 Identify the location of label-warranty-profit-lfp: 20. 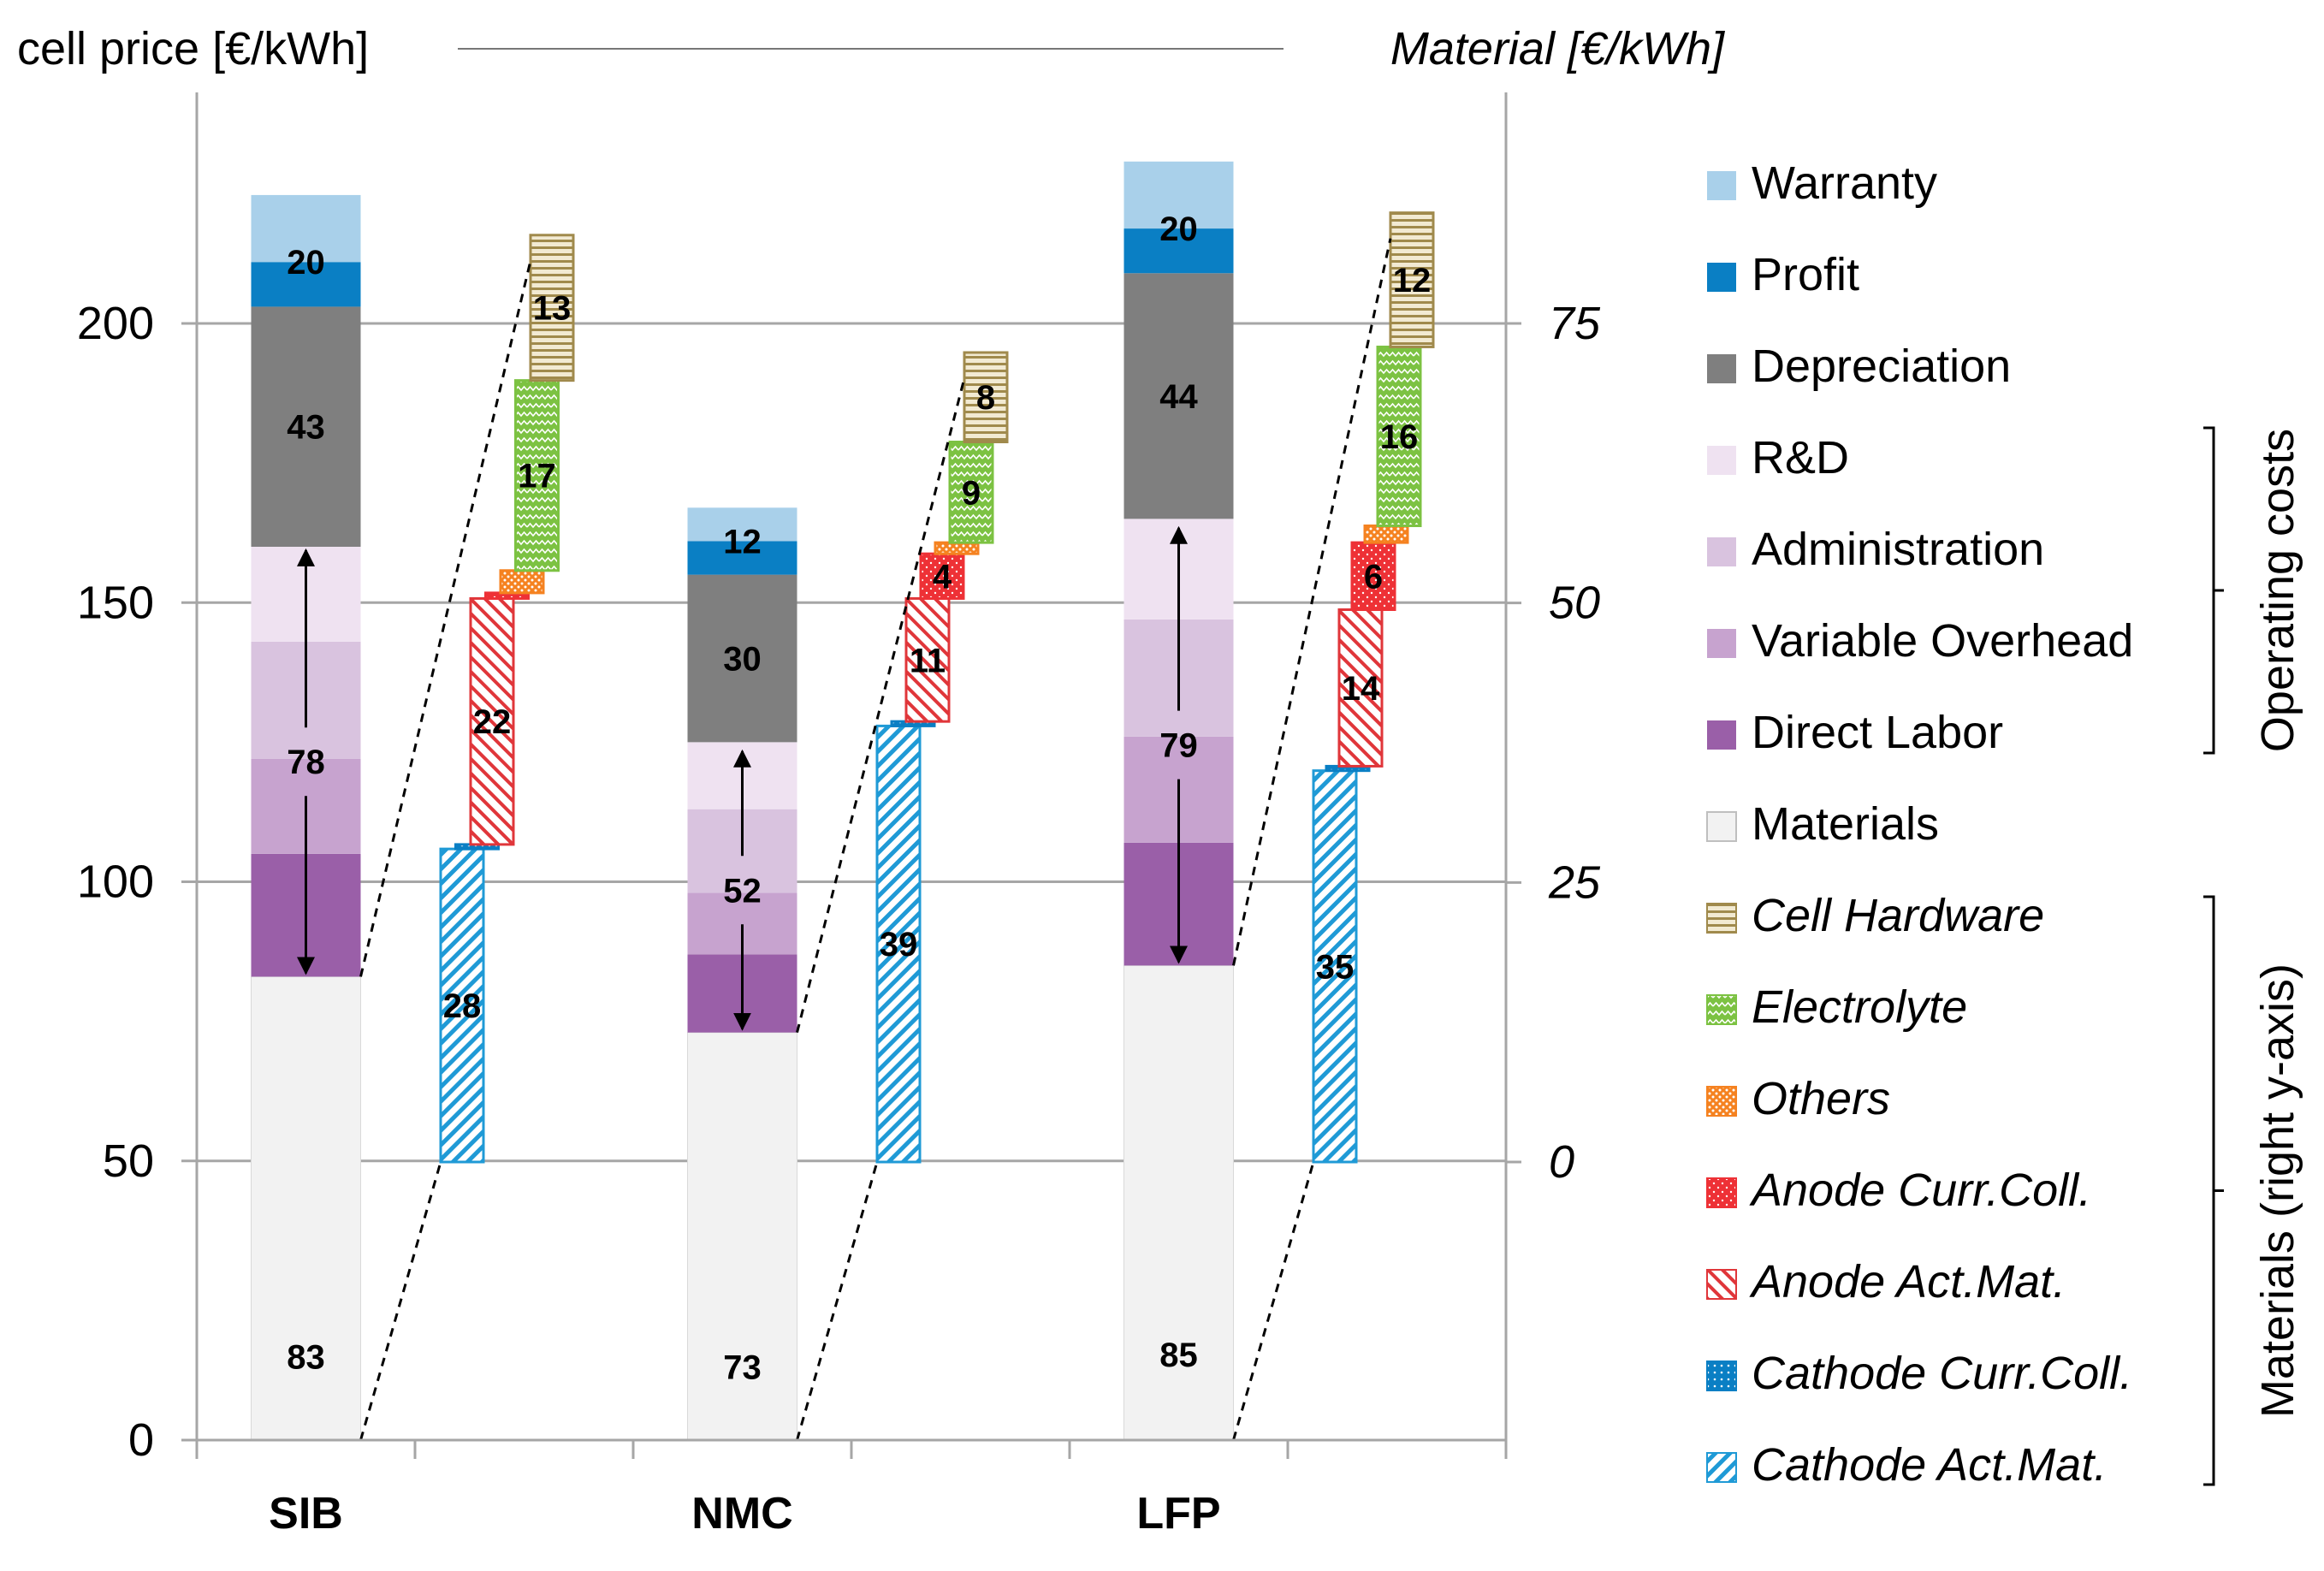
(1178, 229).